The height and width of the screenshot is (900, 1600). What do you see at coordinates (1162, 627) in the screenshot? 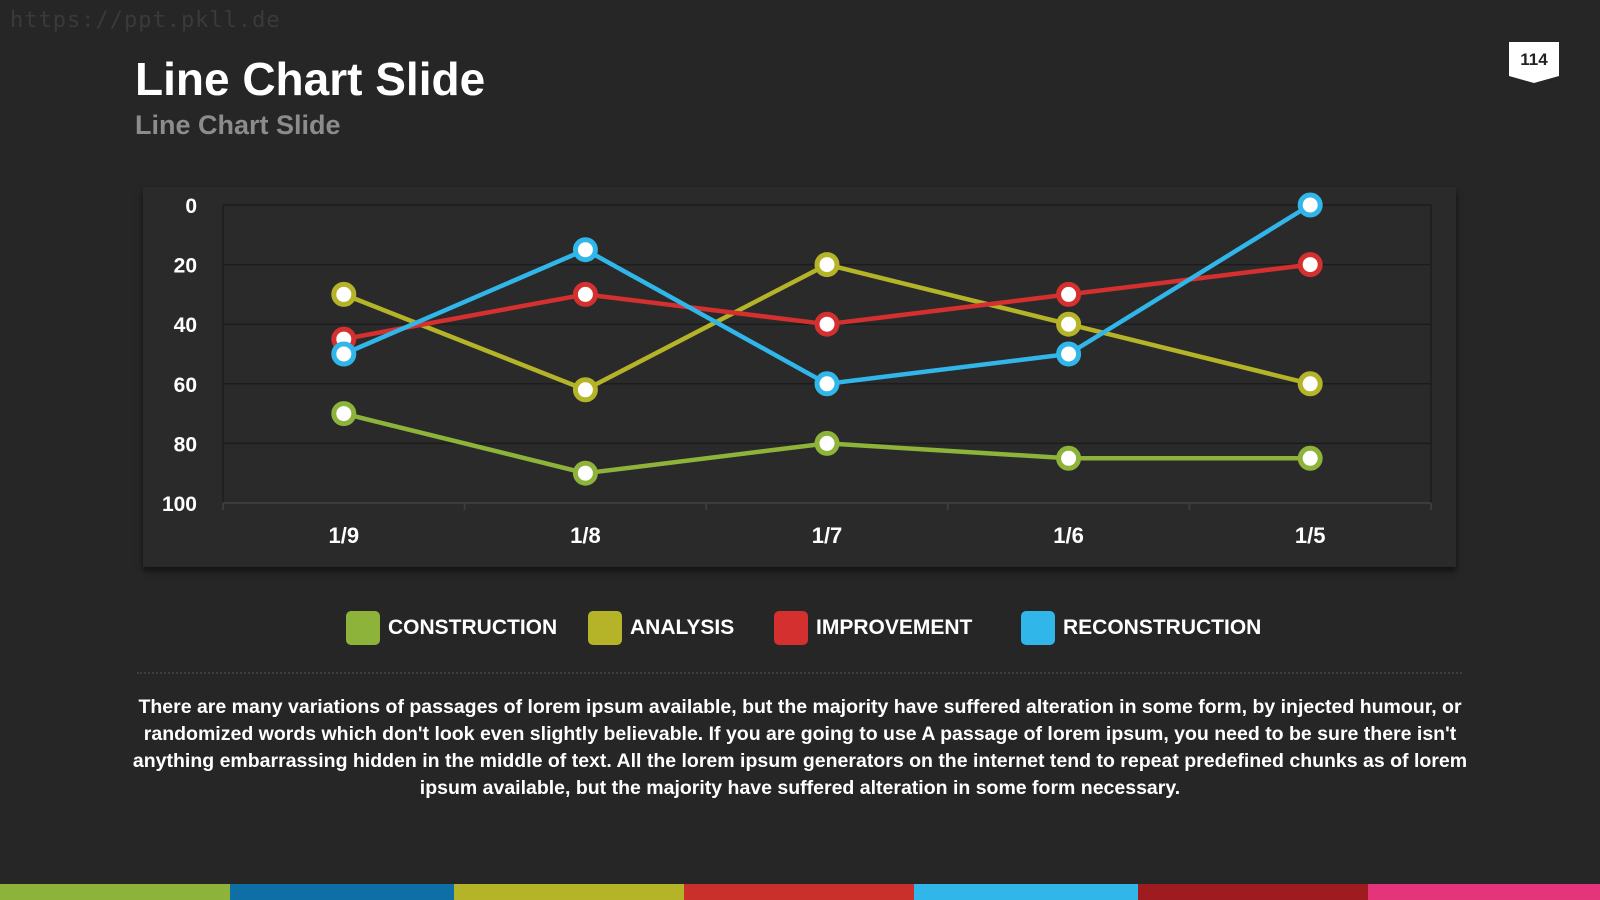
I see `legend-label: RECONSTRUCTION` at bounding box center [1162, 627].